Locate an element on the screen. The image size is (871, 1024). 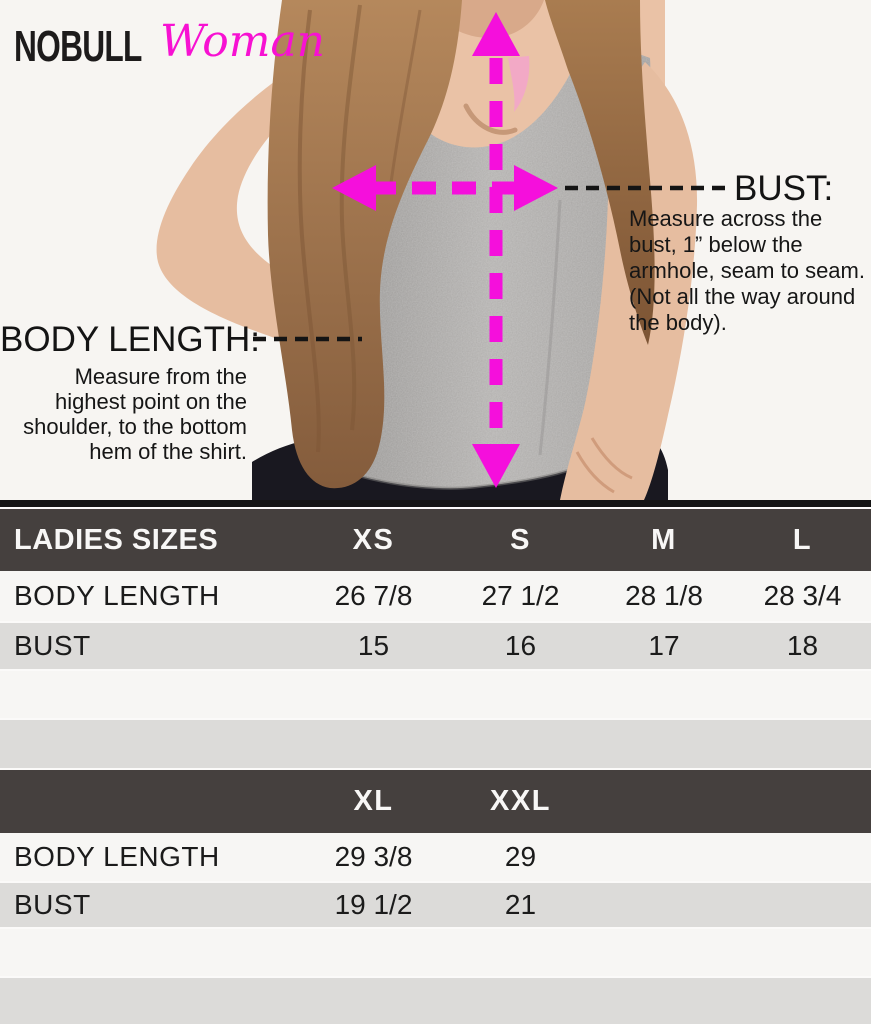
table-row-bust: BUST 15 16 17 18 is located at coordinates (435, 646).